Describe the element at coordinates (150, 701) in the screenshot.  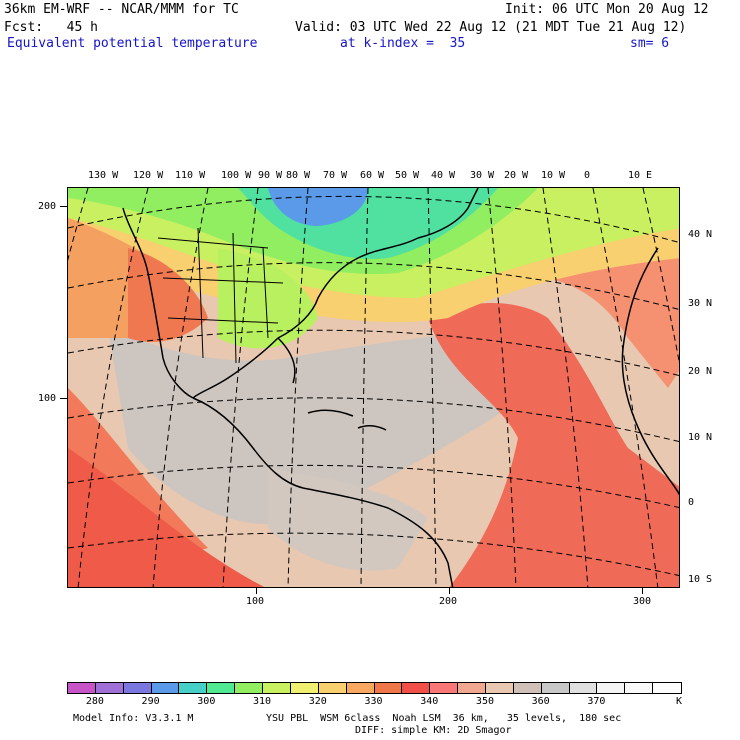
I see `colorbar-label: 290` at that location.